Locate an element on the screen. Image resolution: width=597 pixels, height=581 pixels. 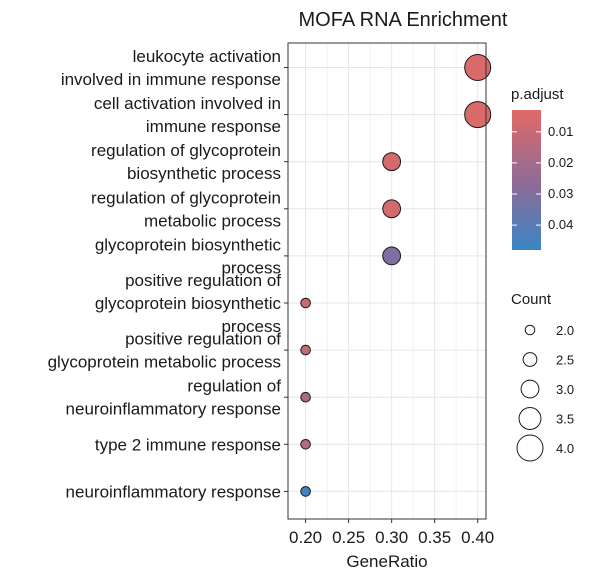
y-tick-label: type 2 immune response is located at coordinates (188, 444).